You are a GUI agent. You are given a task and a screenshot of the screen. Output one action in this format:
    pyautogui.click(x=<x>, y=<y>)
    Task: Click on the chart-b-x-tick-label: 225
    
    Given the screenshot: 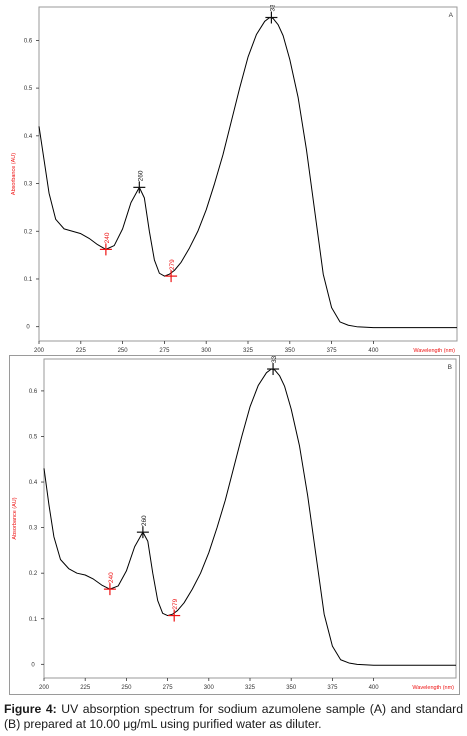 What is the action you would take?
    pyautogui.click(x=85, y=688)
    